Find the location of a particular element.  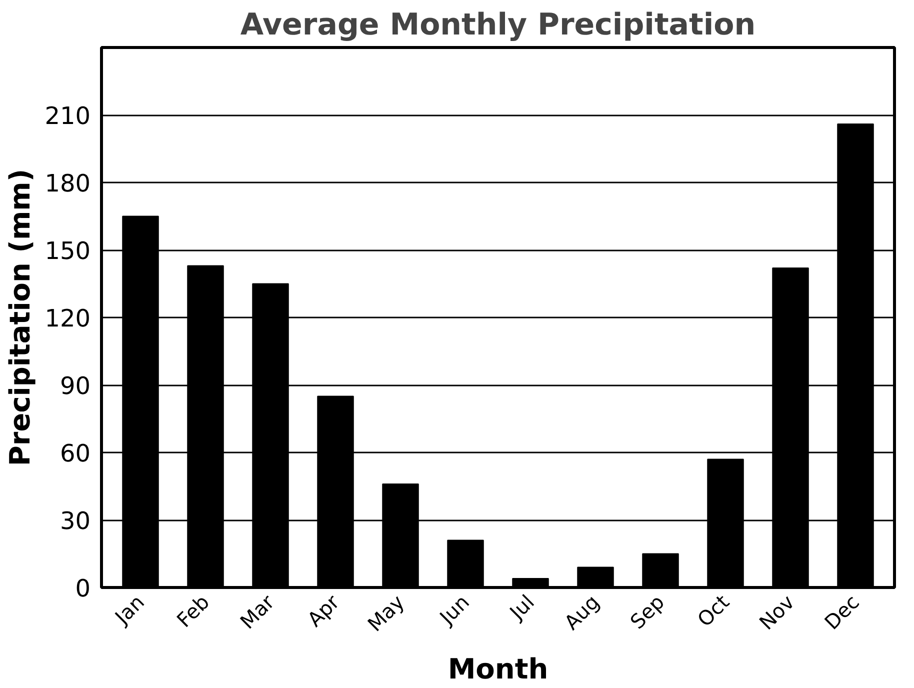

y-tick-label: 60 is located at coordinates (75, 454).